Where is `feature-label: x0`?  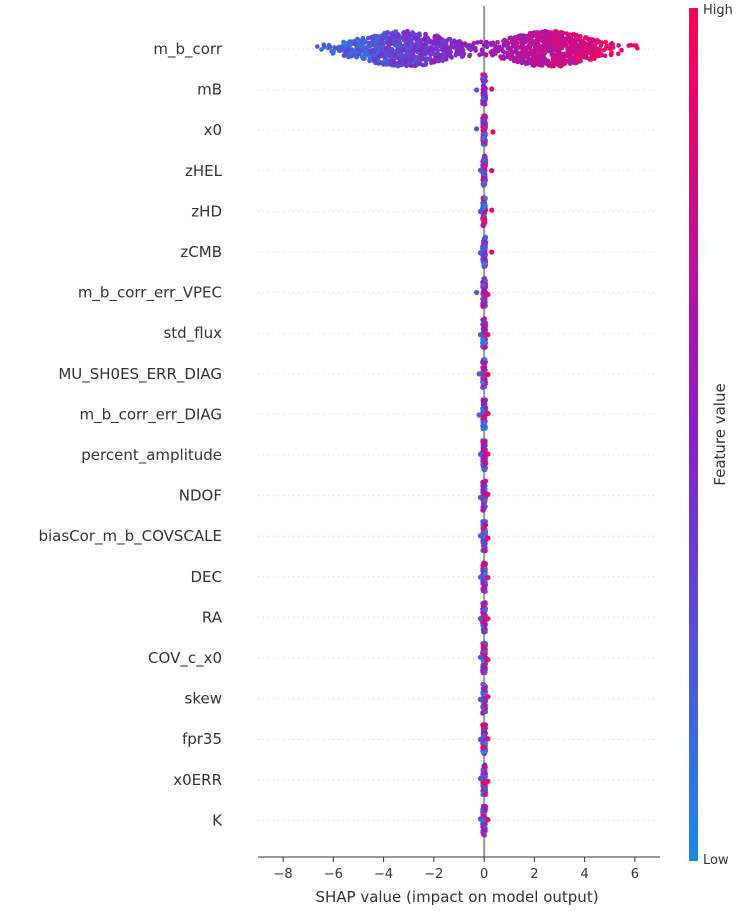 feature-label: x0 is located at coordinates (213, 130).